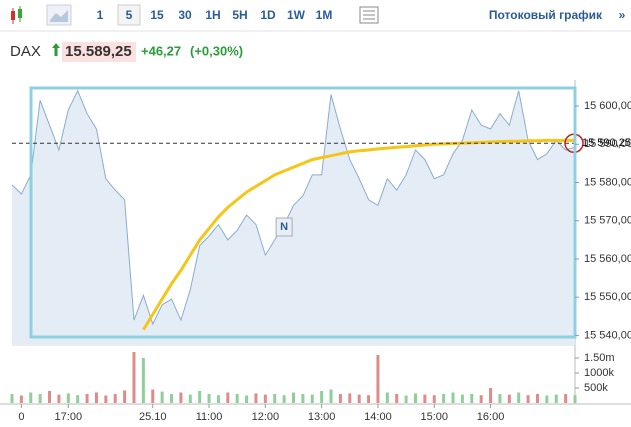  What do you see at coordinates (161, 50) in the screenshot?
I see `change: +46,27` at bounding box center [161, 50].